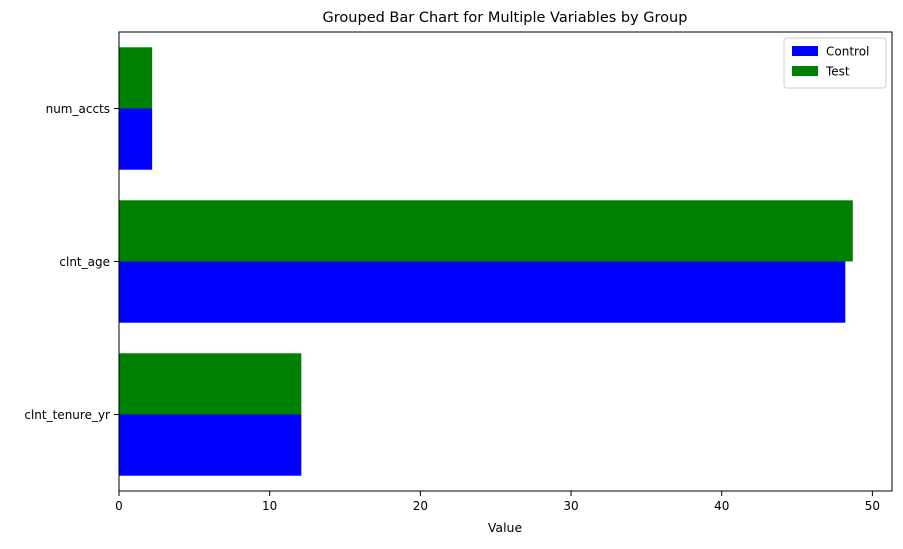 The height and width of the screenshot is (549, 903). I want to click on x-tick-label: 50, so click(872, 506).